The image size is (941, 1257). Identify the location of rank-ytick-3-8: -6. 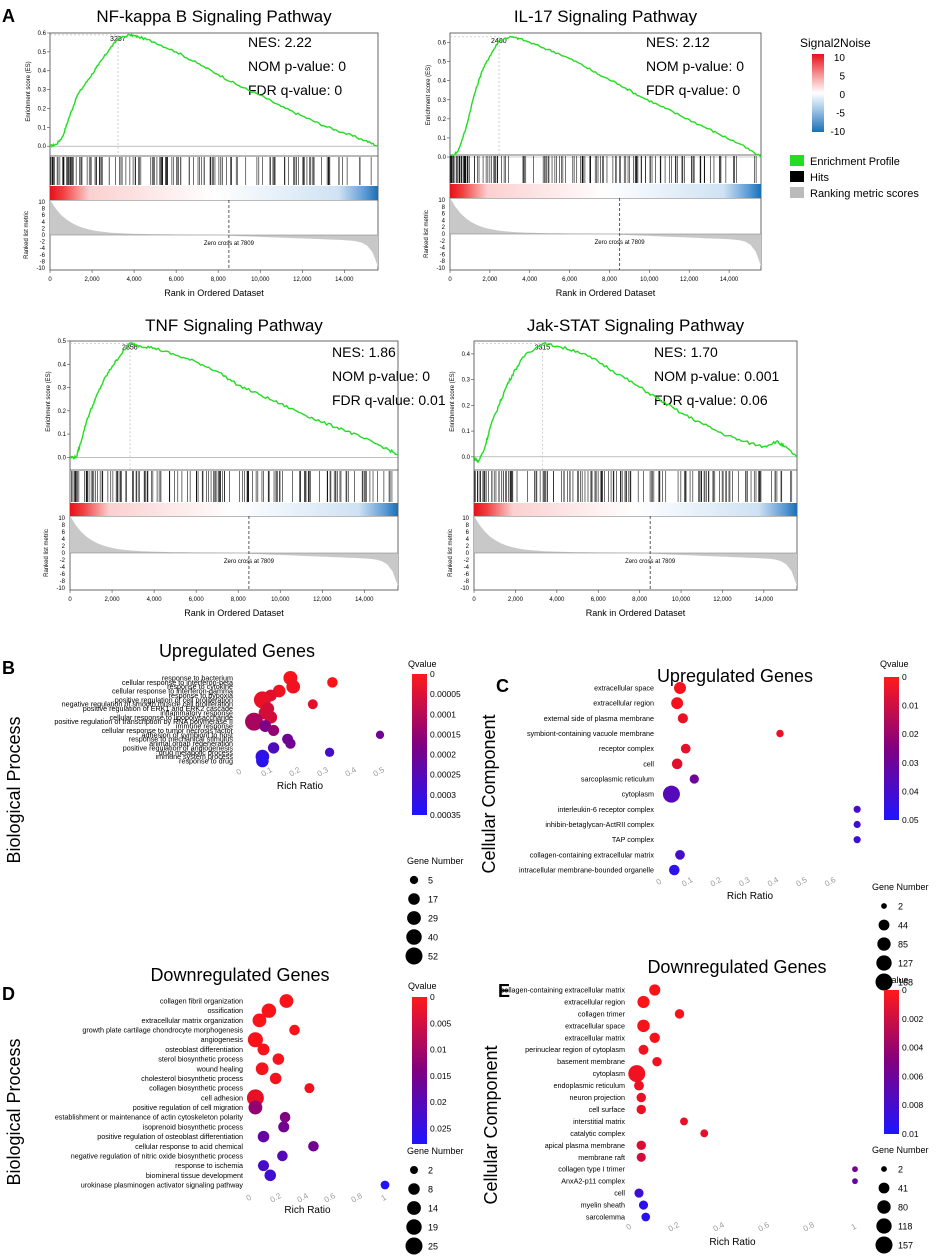
(63, 575).